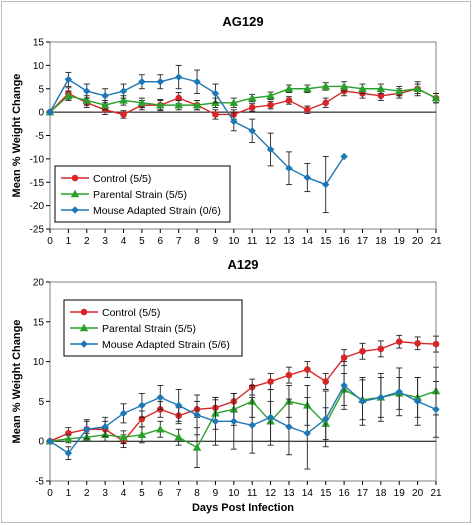 Image resolution: width=474 pixels, height=526 pixels. Describe the element at coordinates (252, 241) in the screenshot. I see `x-tick-label: 11` at that location.